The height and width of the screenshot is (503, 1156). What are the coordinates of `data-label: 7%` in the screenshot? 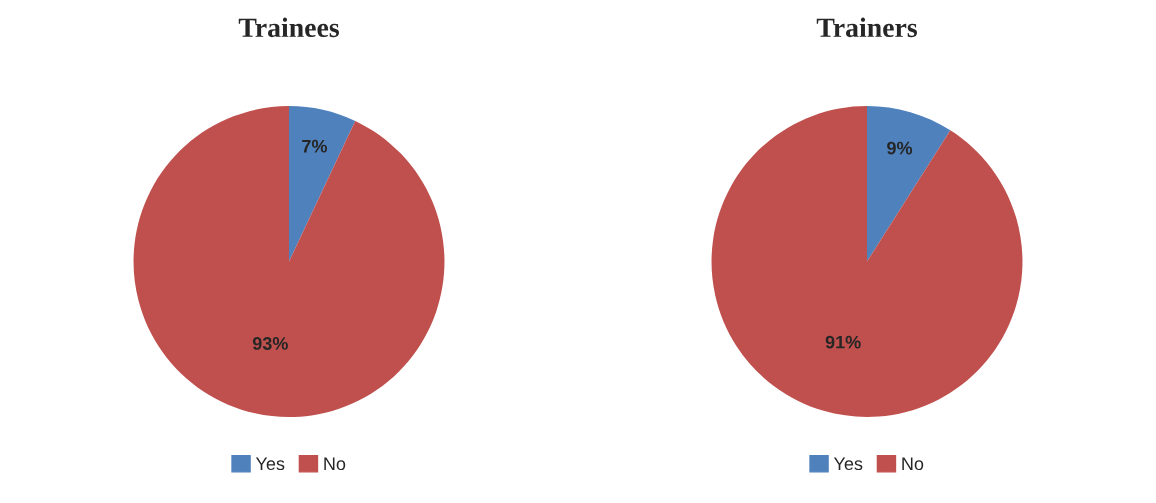 It's located at (315, 146).